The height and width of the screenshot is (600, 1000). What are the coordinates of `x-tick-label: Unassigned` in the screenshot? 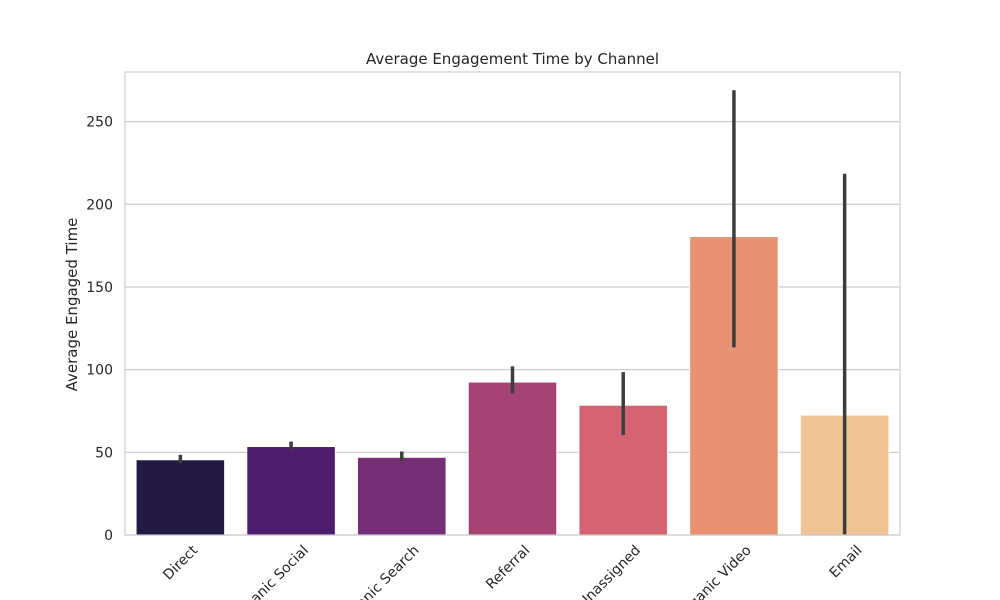 It's located at (609, 571).